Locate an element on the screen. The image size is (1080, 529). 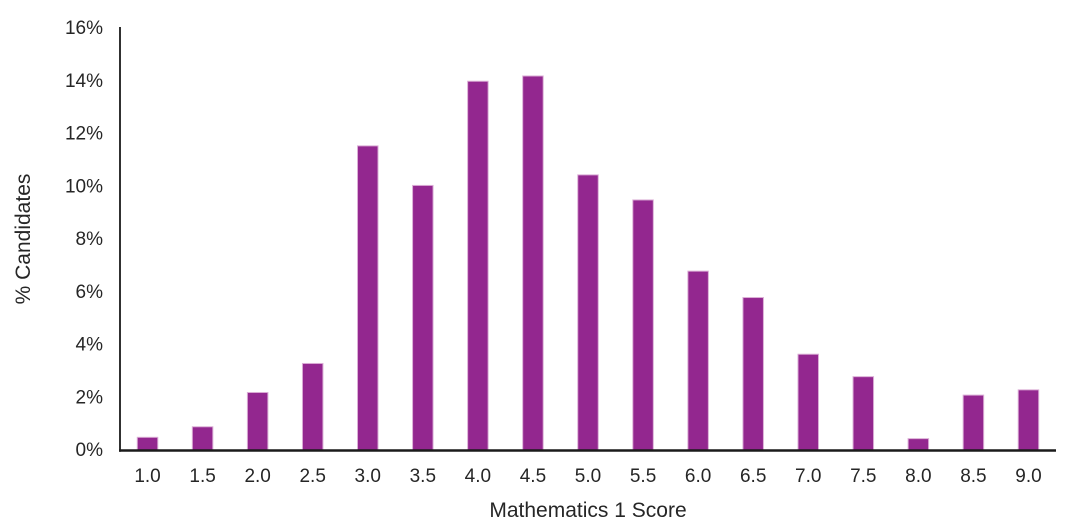
x-tick-label-7.0: 7.0 is located at coordinates (808, 476).